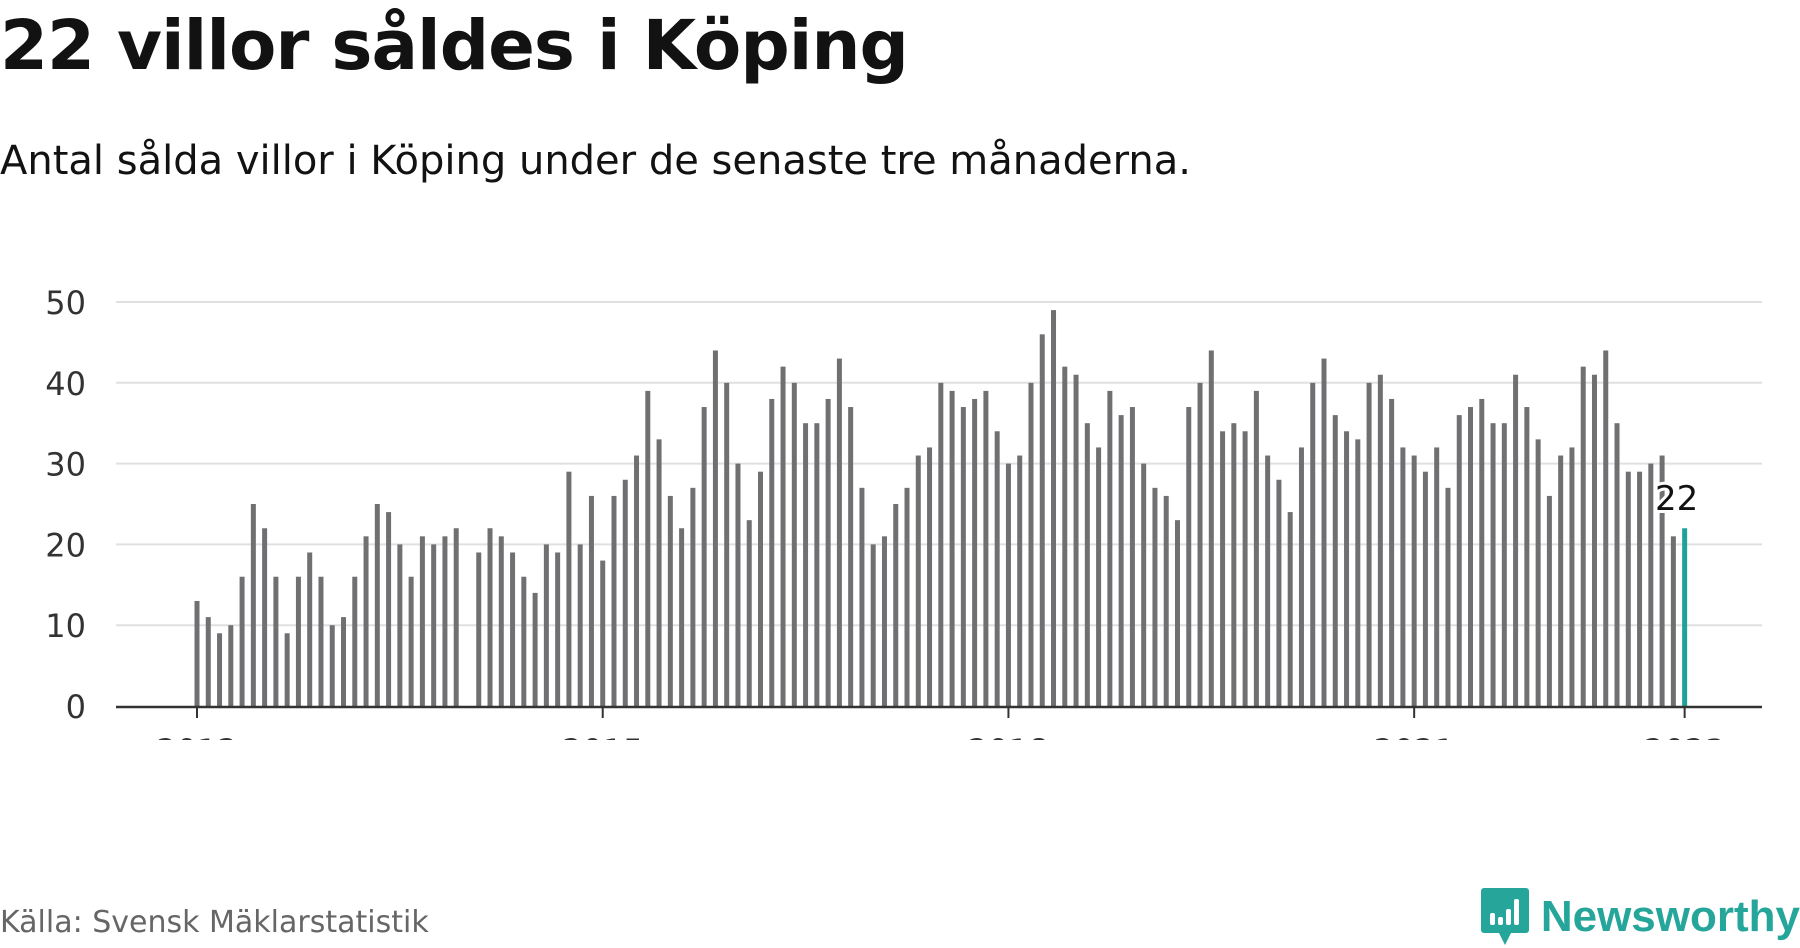 Image resolution: width=1800 pixels, height=948 pixels. I want to click on x-tick-label: 2018, so click(1008, 736).